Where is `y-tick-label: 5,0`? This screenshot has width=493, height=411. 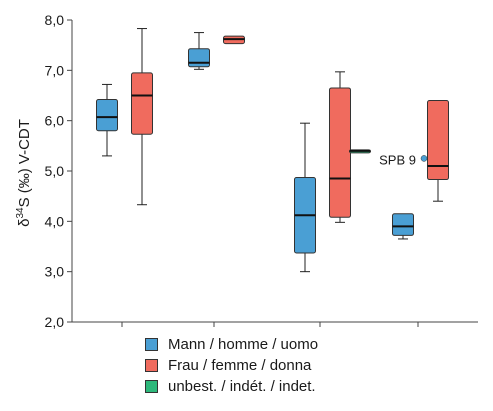 y-tick-label: 5,0 is located at coordinates (55, 171).